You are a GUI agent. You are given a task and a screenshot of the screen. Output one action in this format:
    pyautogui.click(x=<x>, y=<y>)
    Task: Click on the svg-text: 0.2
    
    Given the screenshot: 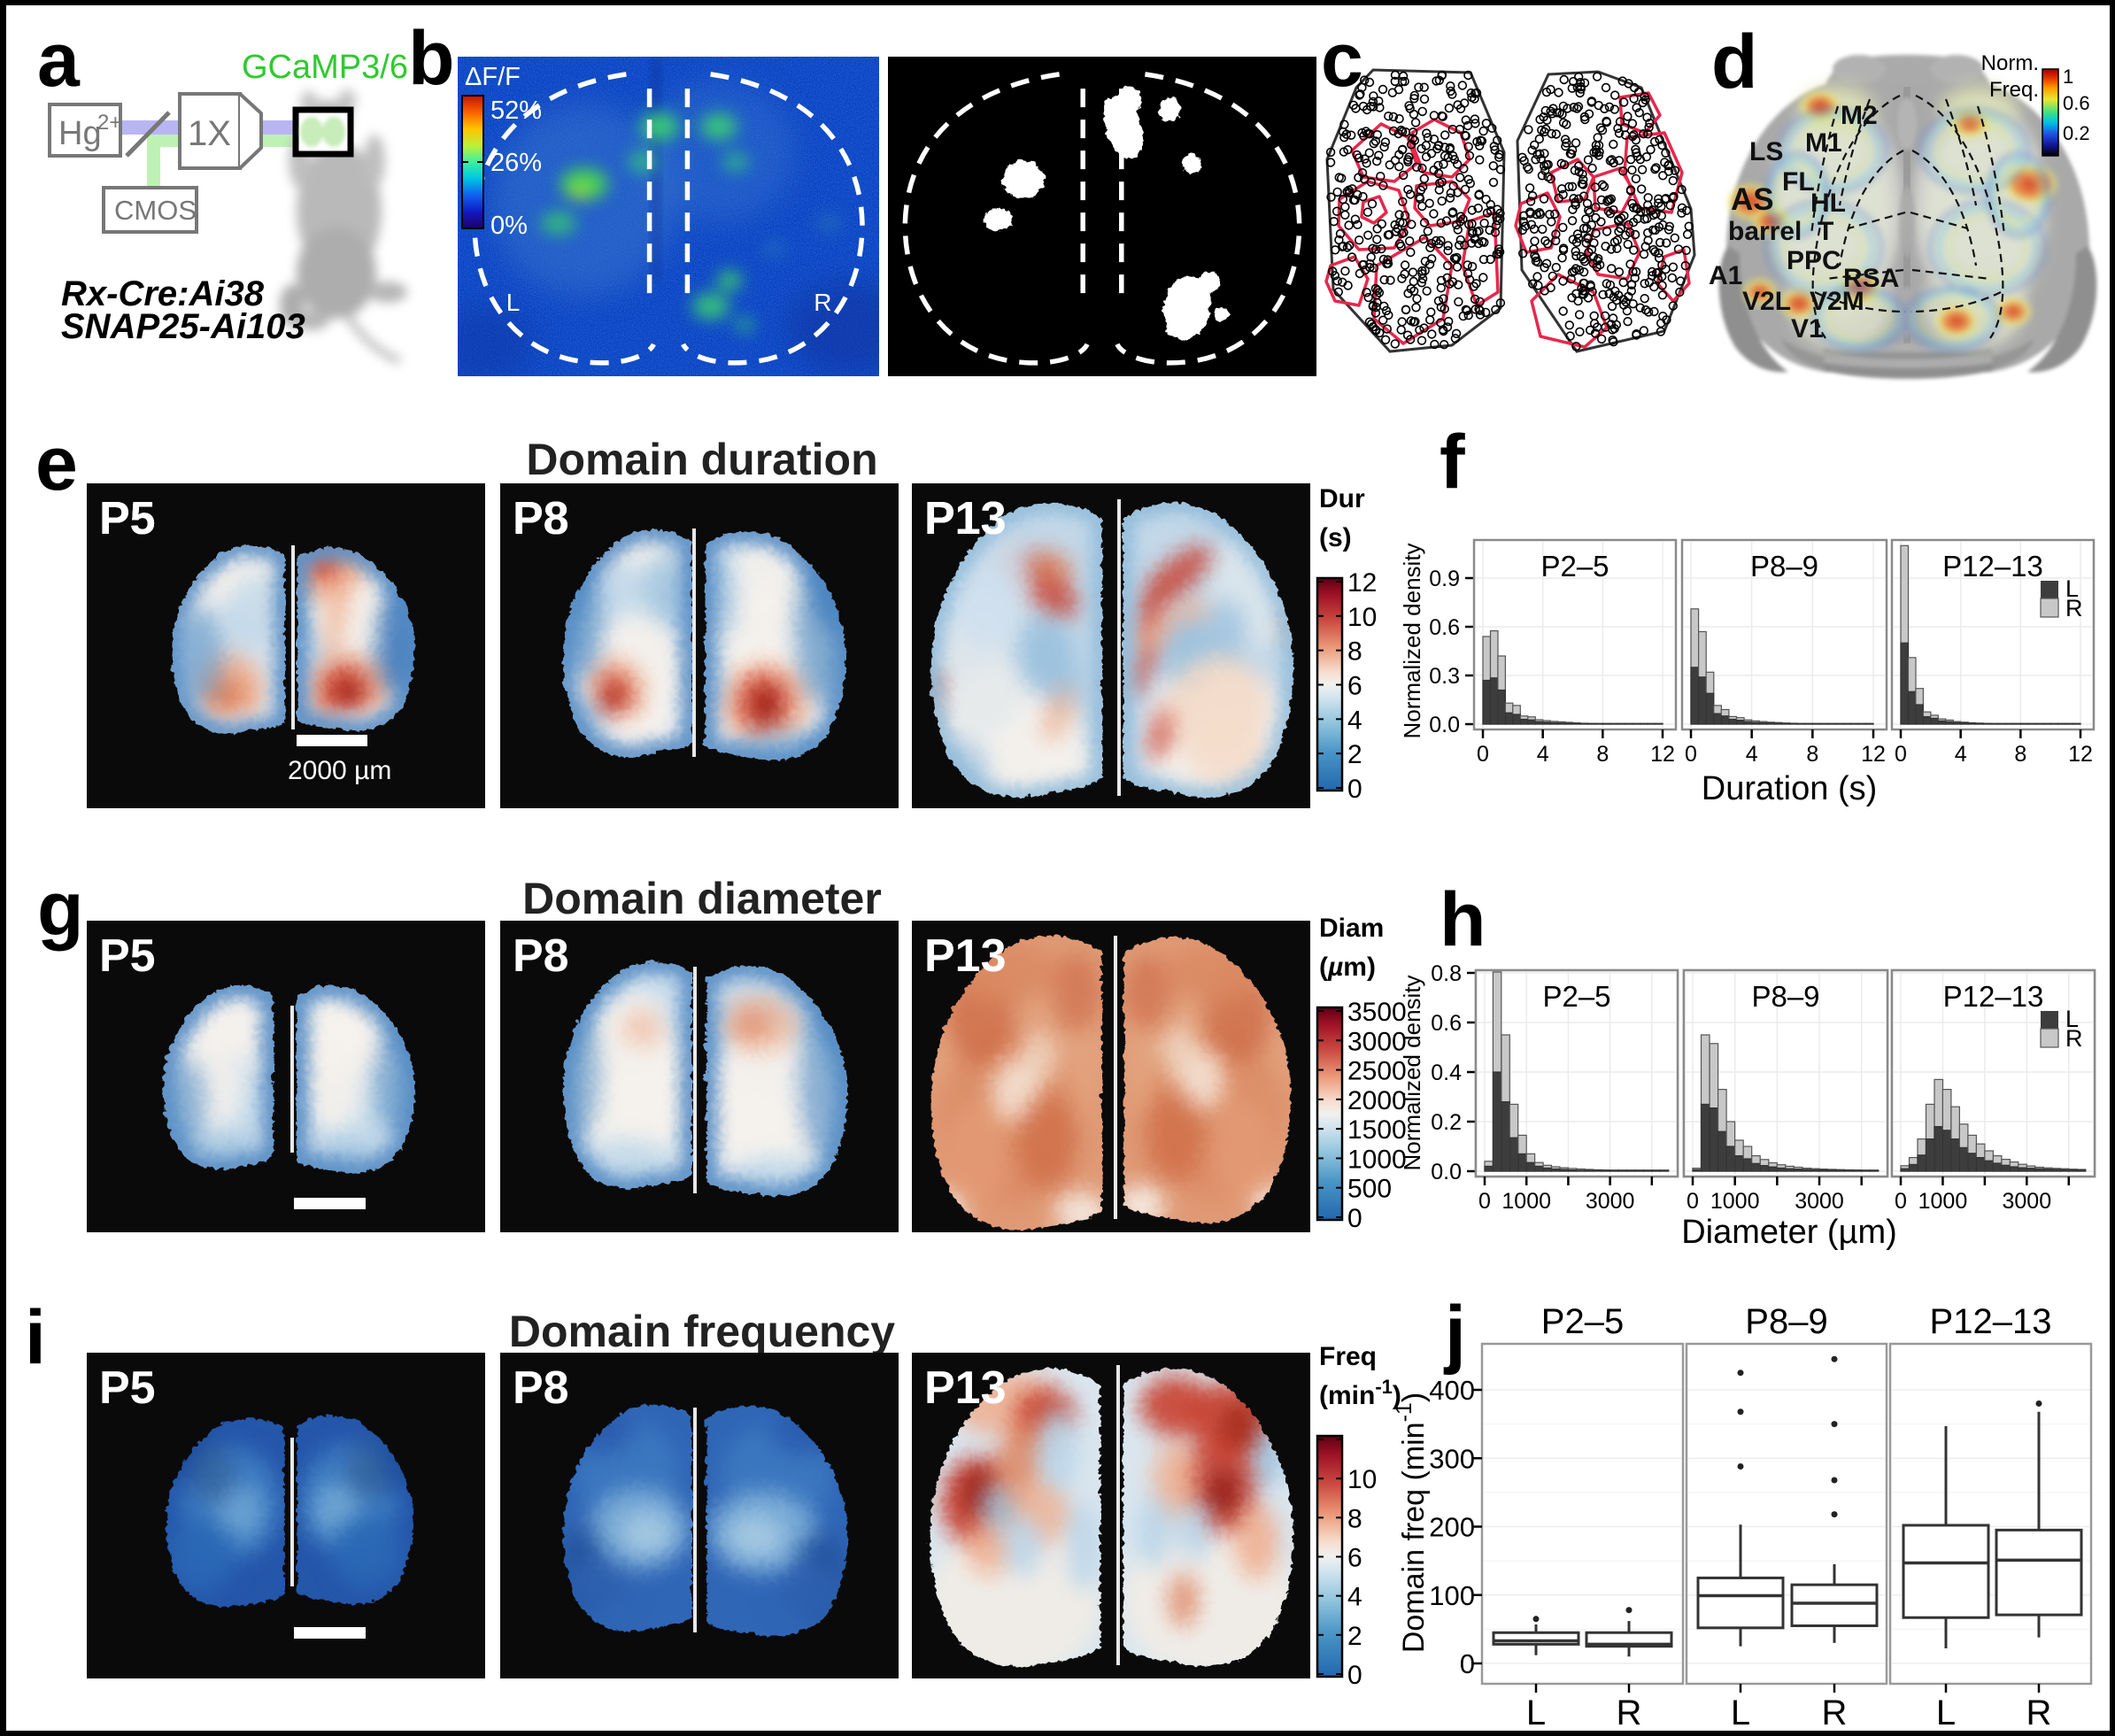 What is the action you would take?
    pyautogui.click(x=2076, y=133)
    